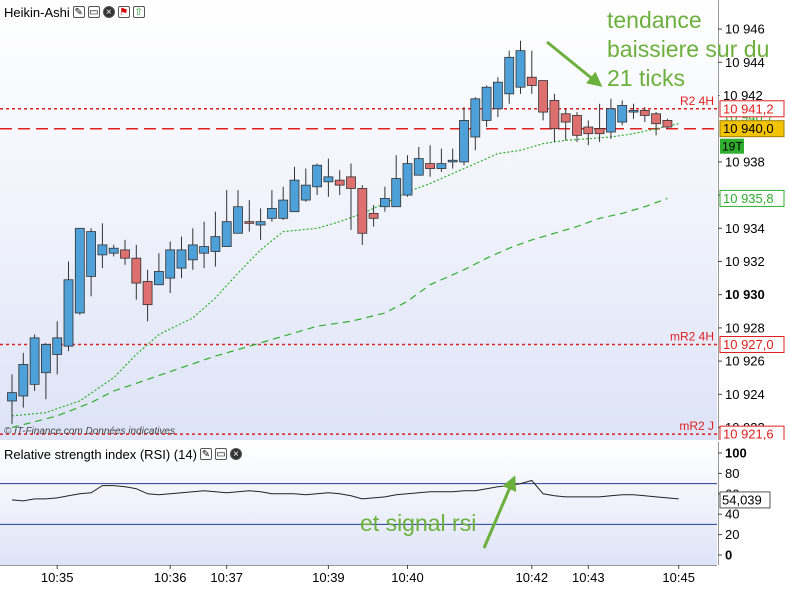 The image size is (789, 592). I want to click on level-tag: 10 921,6, so click(748, 433).